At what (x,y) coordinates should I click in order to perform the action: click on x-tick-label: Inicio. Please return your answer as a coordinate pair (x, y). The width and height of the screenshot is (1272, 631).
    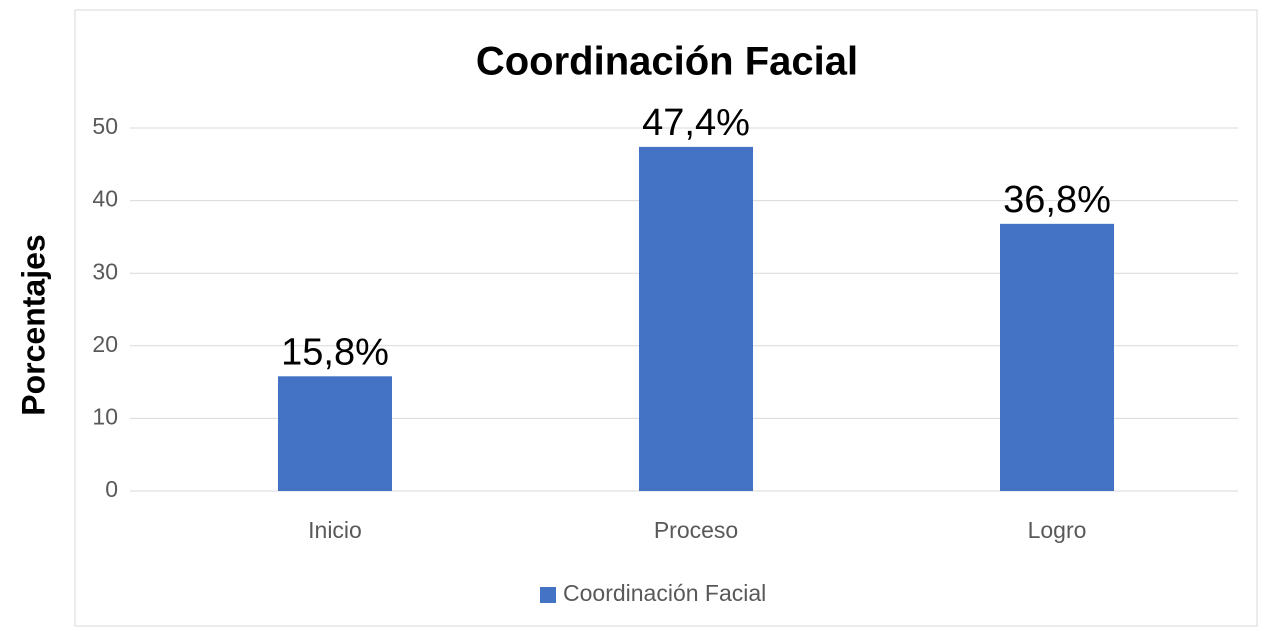
    Looking at the image, I should click on (335, 530).